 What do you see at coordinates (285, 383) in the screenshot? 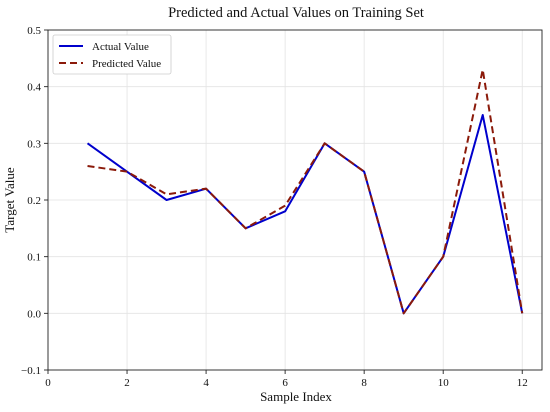
I see `x-tick-label: 6` at bounding box center [285, 383].